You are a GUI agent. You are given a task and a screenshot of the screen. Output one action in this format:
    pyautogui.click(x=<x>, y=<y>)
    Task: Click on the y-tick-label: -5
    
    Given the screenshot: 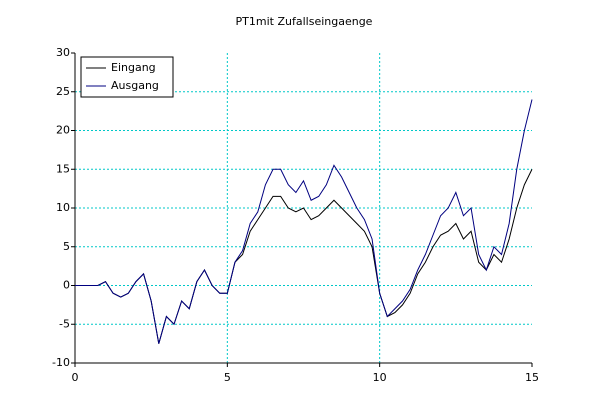 What is the action you would take?
    pyautogui.click(x=64, y=323)
    